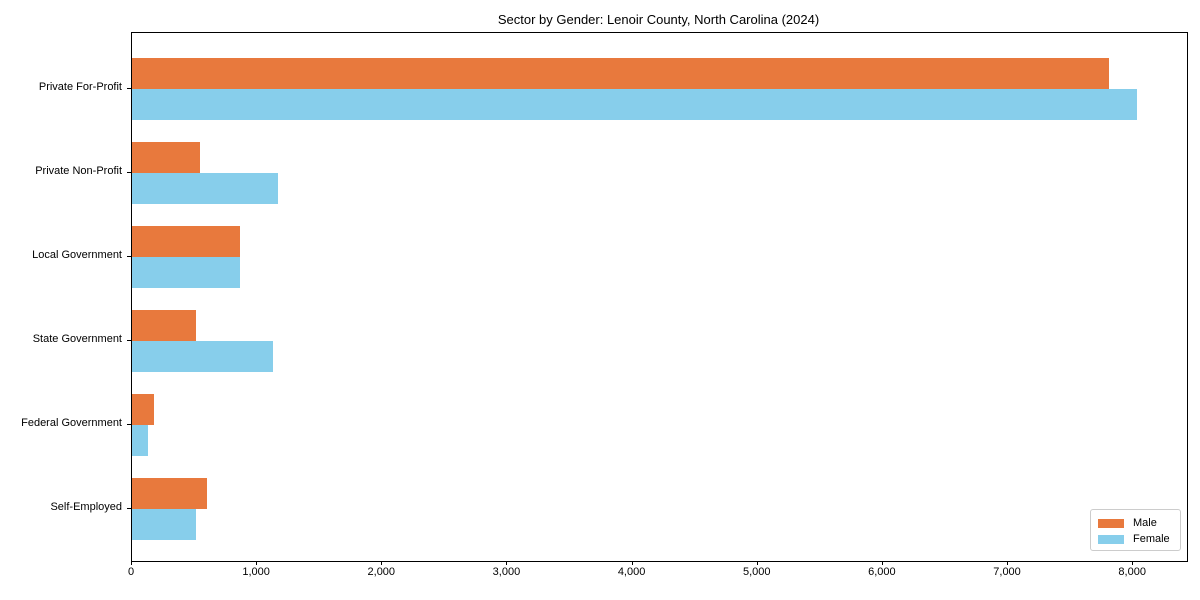  I want to click on x-tick-label: 0, so click(131, 572).